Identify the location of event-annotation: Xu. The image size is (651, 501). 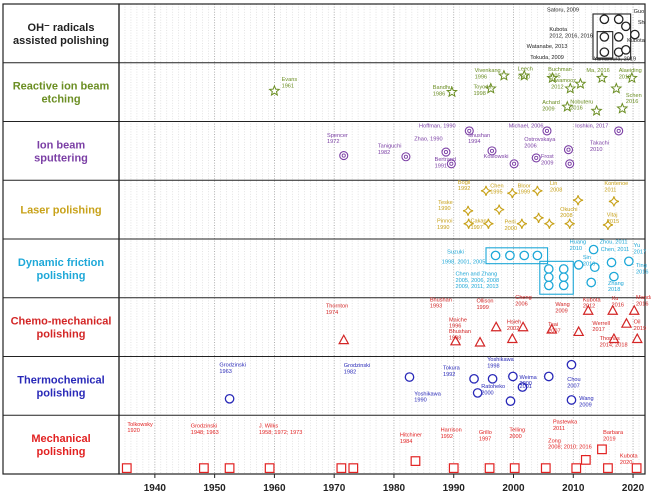
(615, 299).